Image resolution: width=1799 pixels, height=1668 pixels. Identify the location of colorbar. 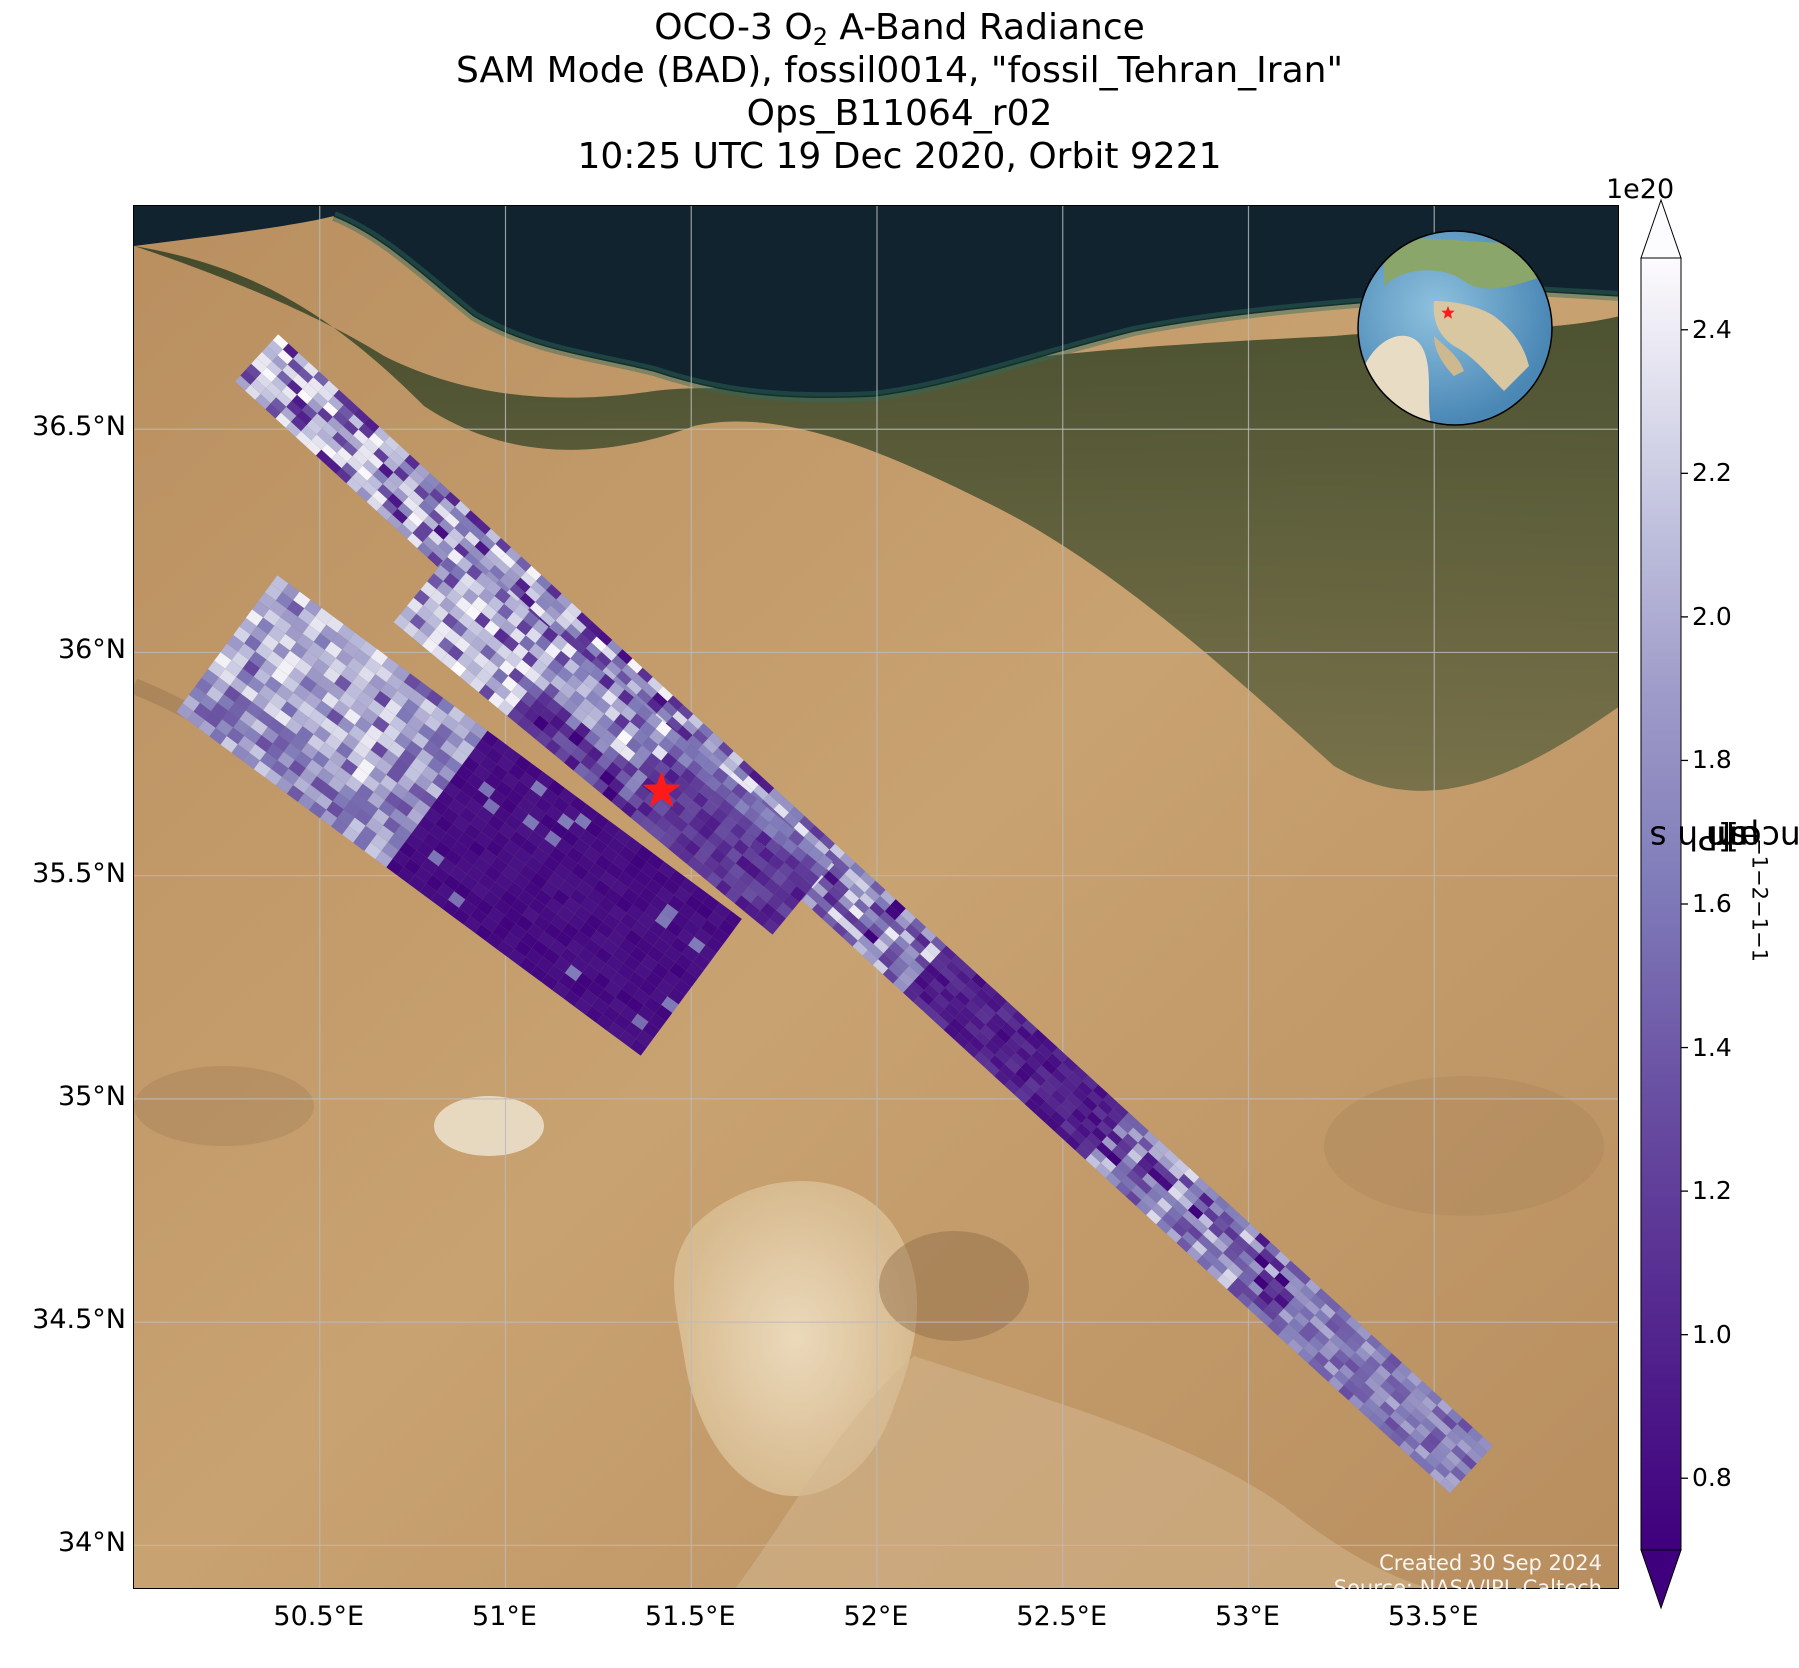
(1664, 904).